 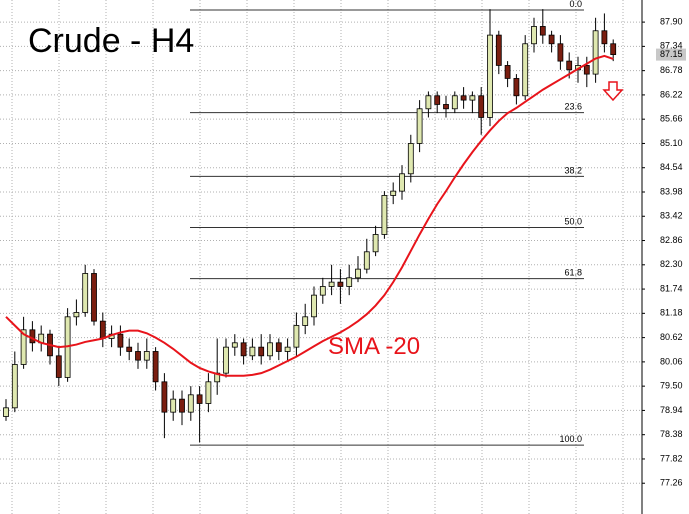 I want to click on y-tick-label: 78.38, so click(x=671, y=434).